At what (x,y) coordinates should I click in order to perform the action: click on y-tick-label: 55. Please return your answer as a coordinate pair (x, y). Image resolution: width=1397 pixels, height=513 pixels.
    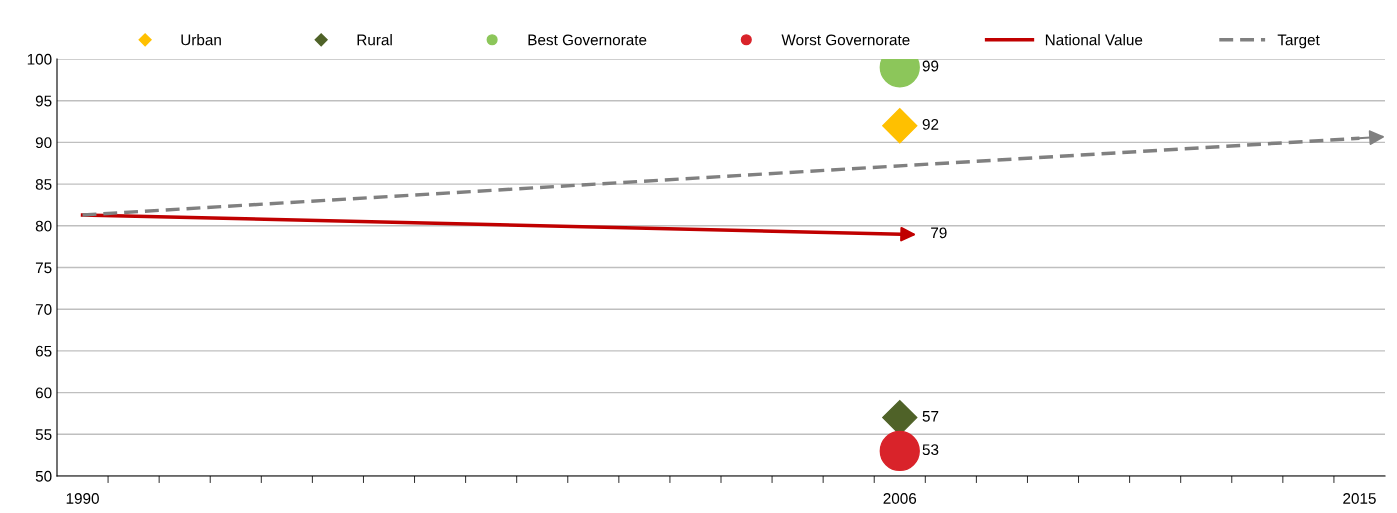
    Looking at the image, I should click on (43, 434).